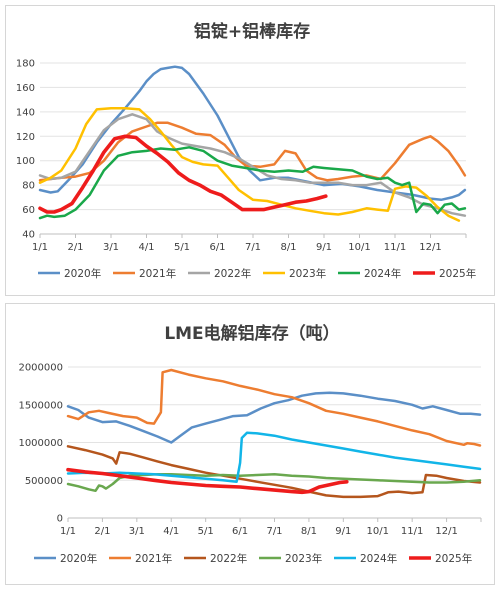  Describe the element at coordinates (171, 531) in the screenshot. I see `x-tick-label-1-3: 4/1` at that location.